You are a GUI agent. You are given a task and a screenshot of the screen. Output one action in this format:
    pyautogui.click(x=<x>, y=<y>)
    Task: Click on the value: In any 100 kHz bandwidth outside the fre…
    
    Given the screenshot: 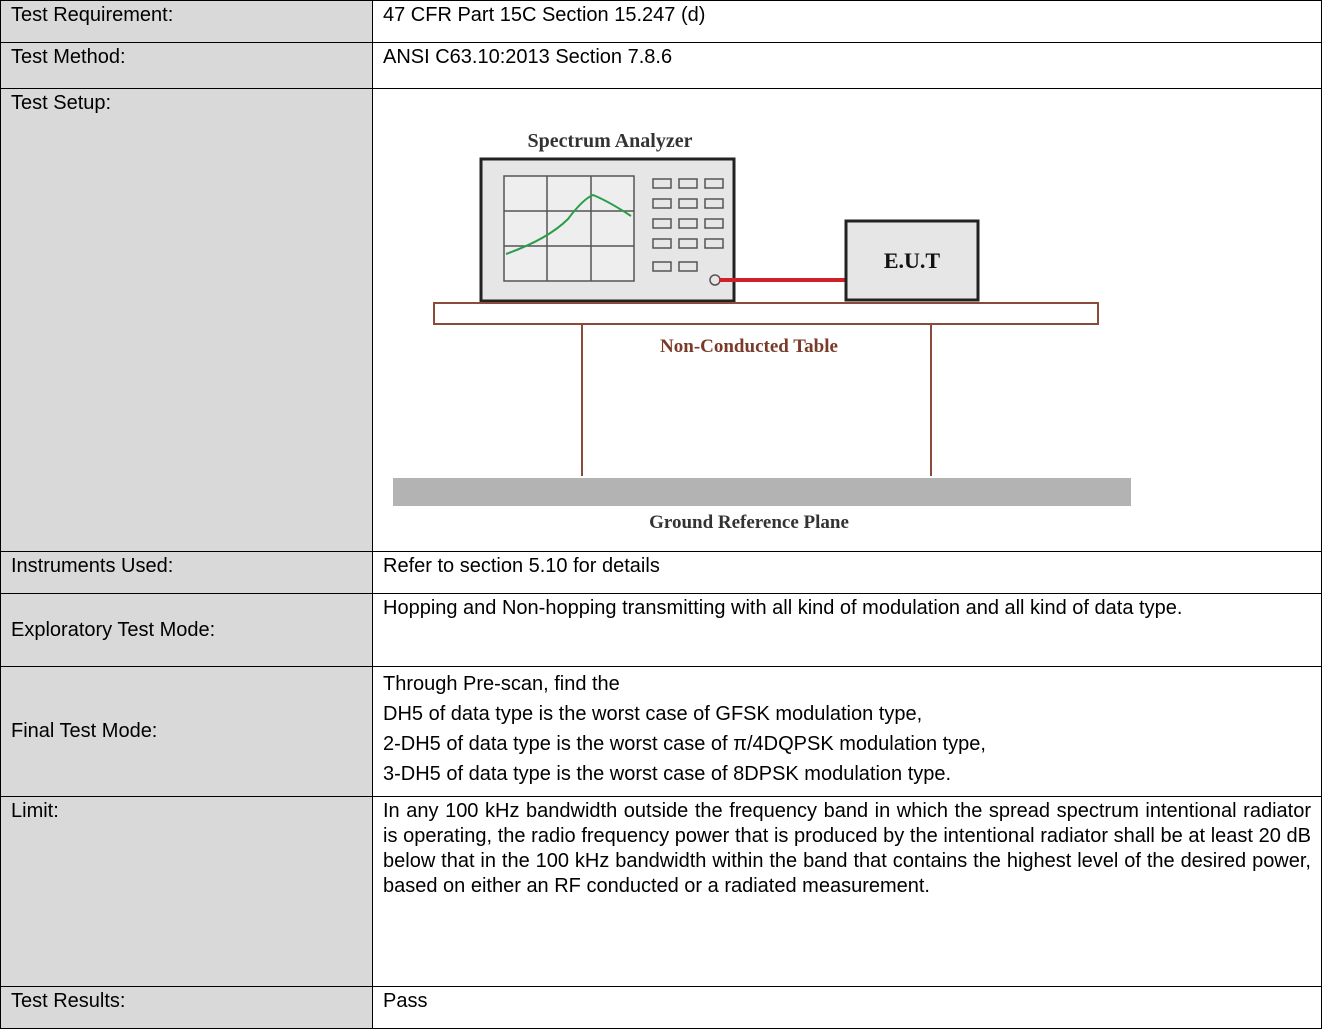 What is the action you would take?
    pyautogui.click(x=847, y=891)
    